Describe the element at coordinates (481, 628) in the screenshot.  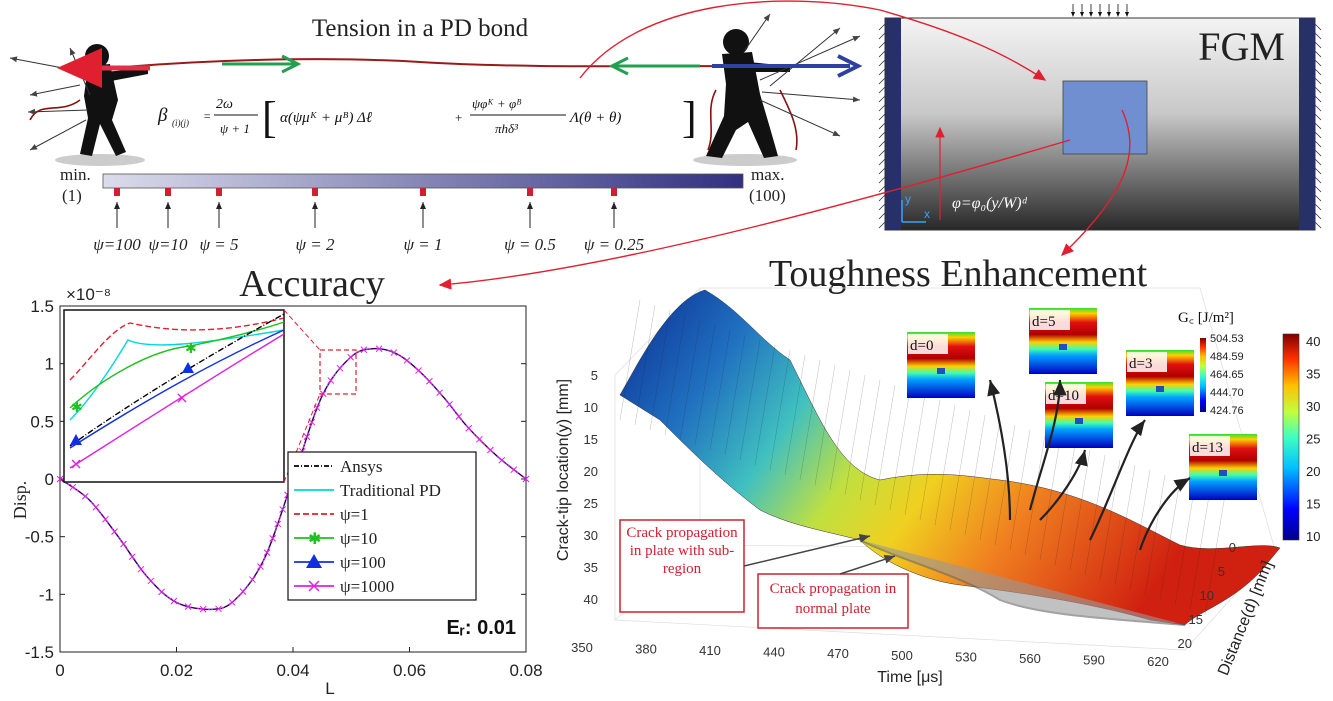
I see `error-label: Eᵣ: 0.01` at that location.